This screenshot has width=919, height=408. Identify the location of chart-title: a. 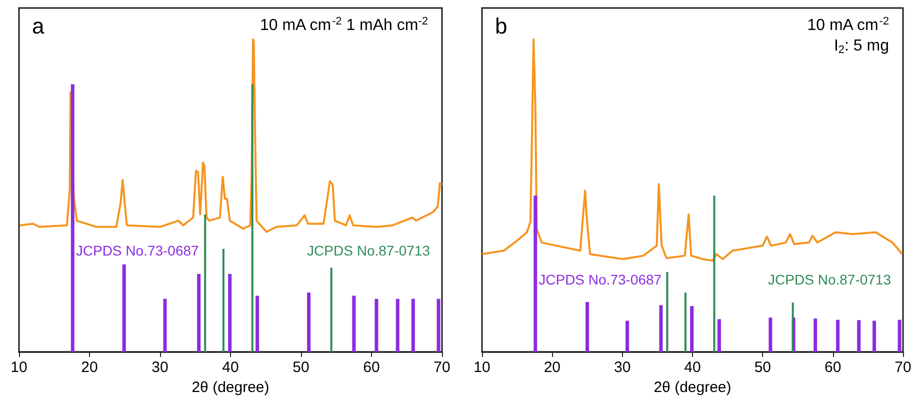
(38, 26).